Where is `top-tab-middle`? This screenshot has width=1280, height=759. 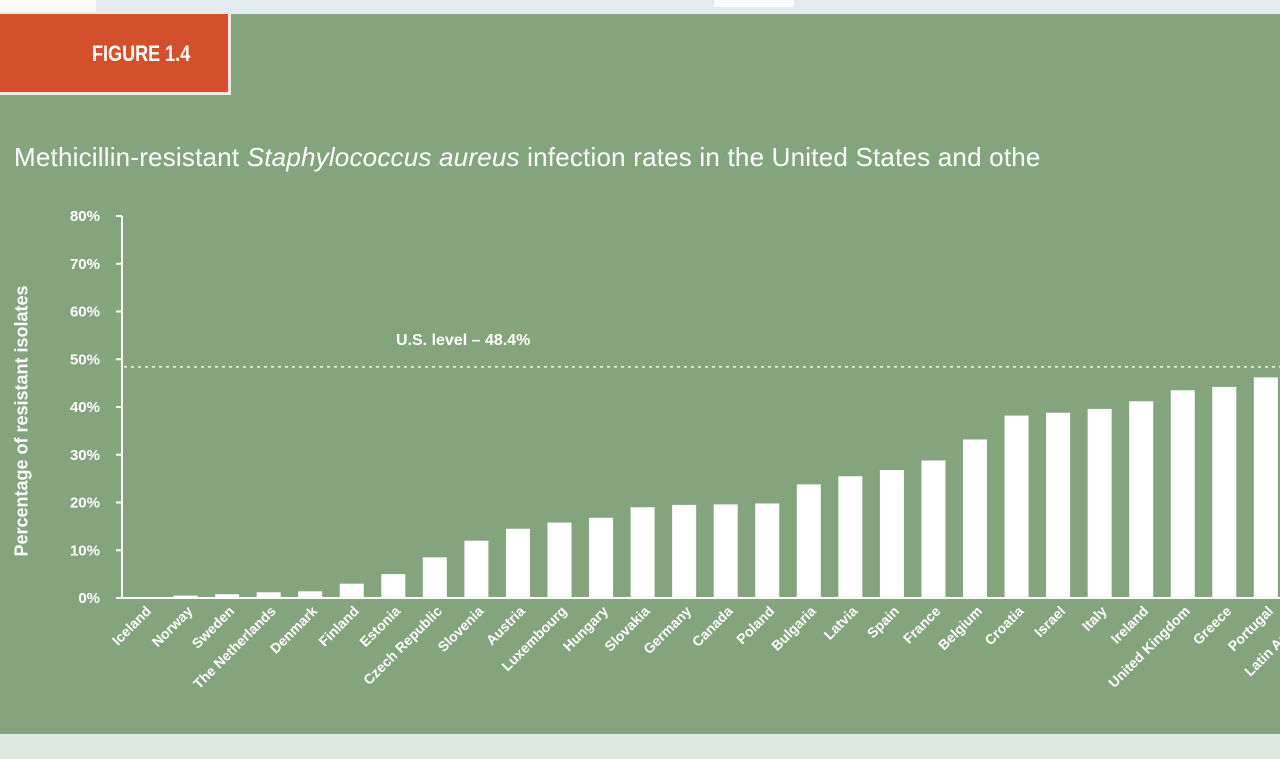
top-tab-middle is located at coordinates (754, 3).